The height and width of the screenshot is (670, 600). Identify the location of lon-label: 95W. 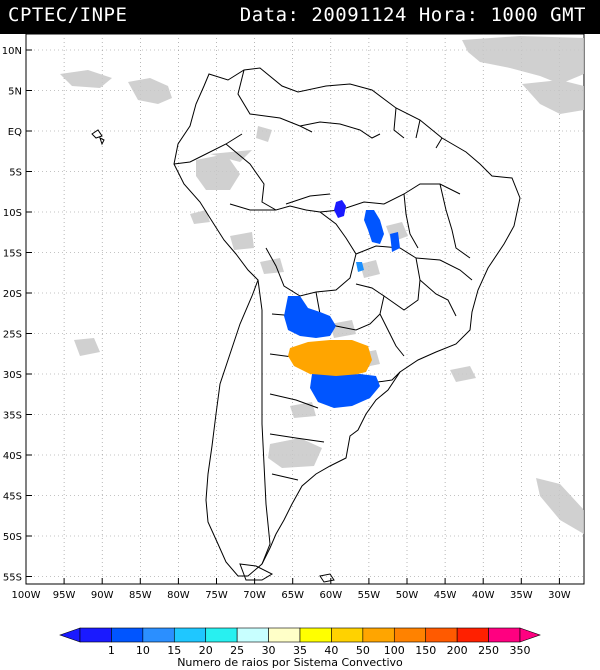
(64, 595).